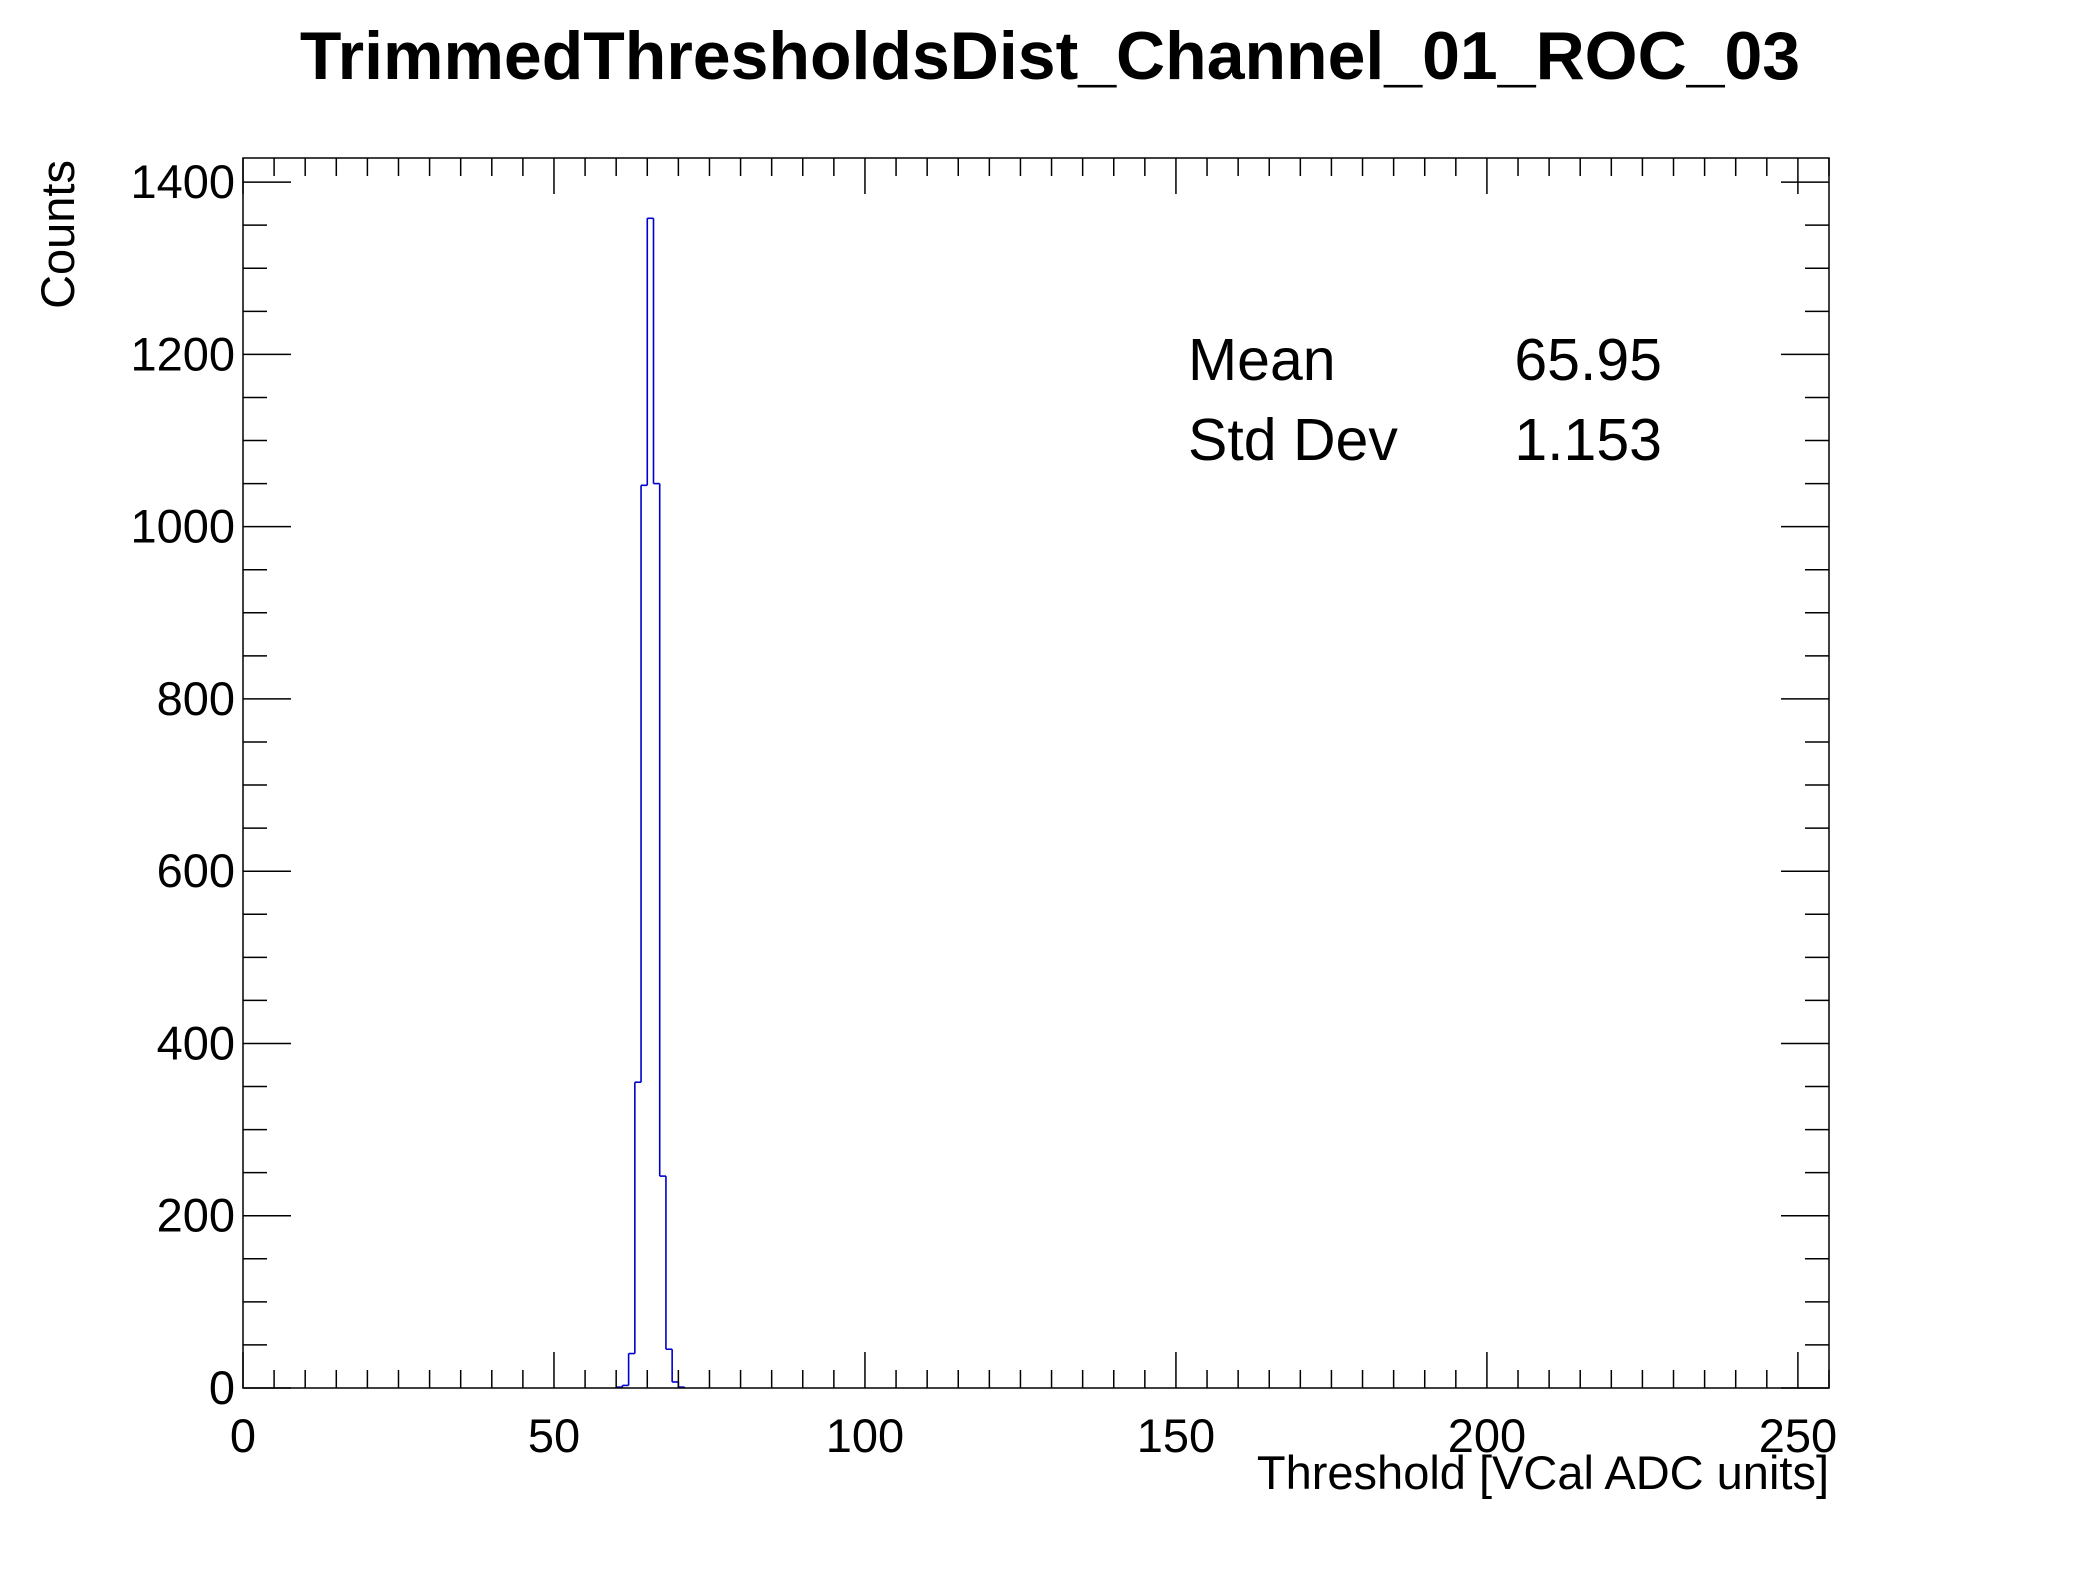 The height and width of the screenshot is (1572, 2096). Describe the element at coordinates (1293, 440) in the screenshot. I see `stats-stddev-label: Std Dev` at that location.